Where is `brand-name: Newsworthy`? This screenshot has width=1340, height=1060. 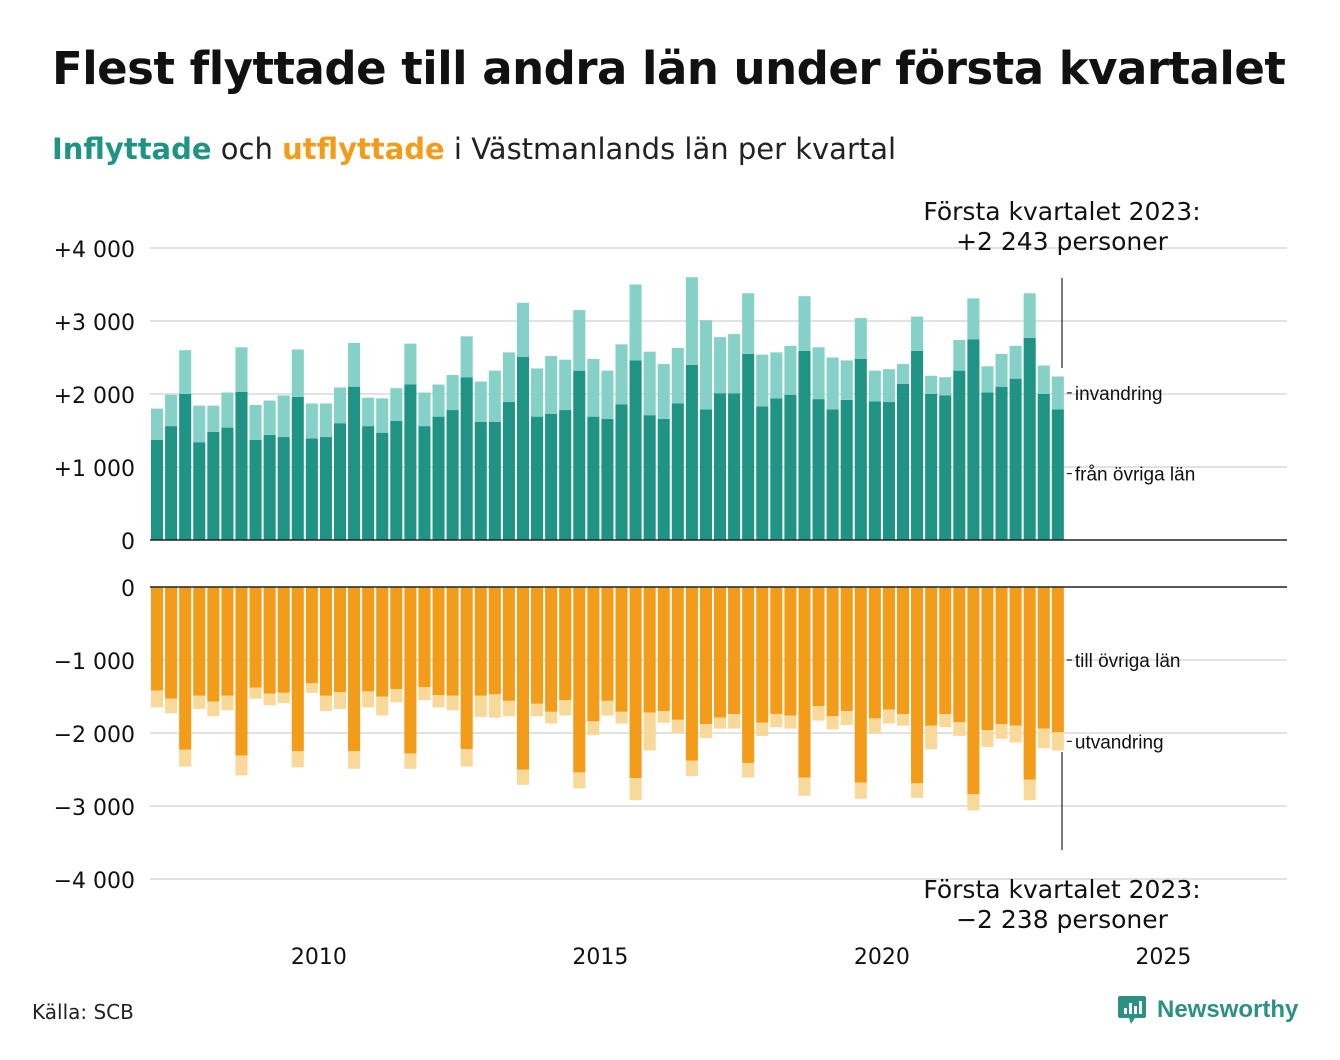 brand-name: Newsworthy is located at coordinates (1228, 1009).